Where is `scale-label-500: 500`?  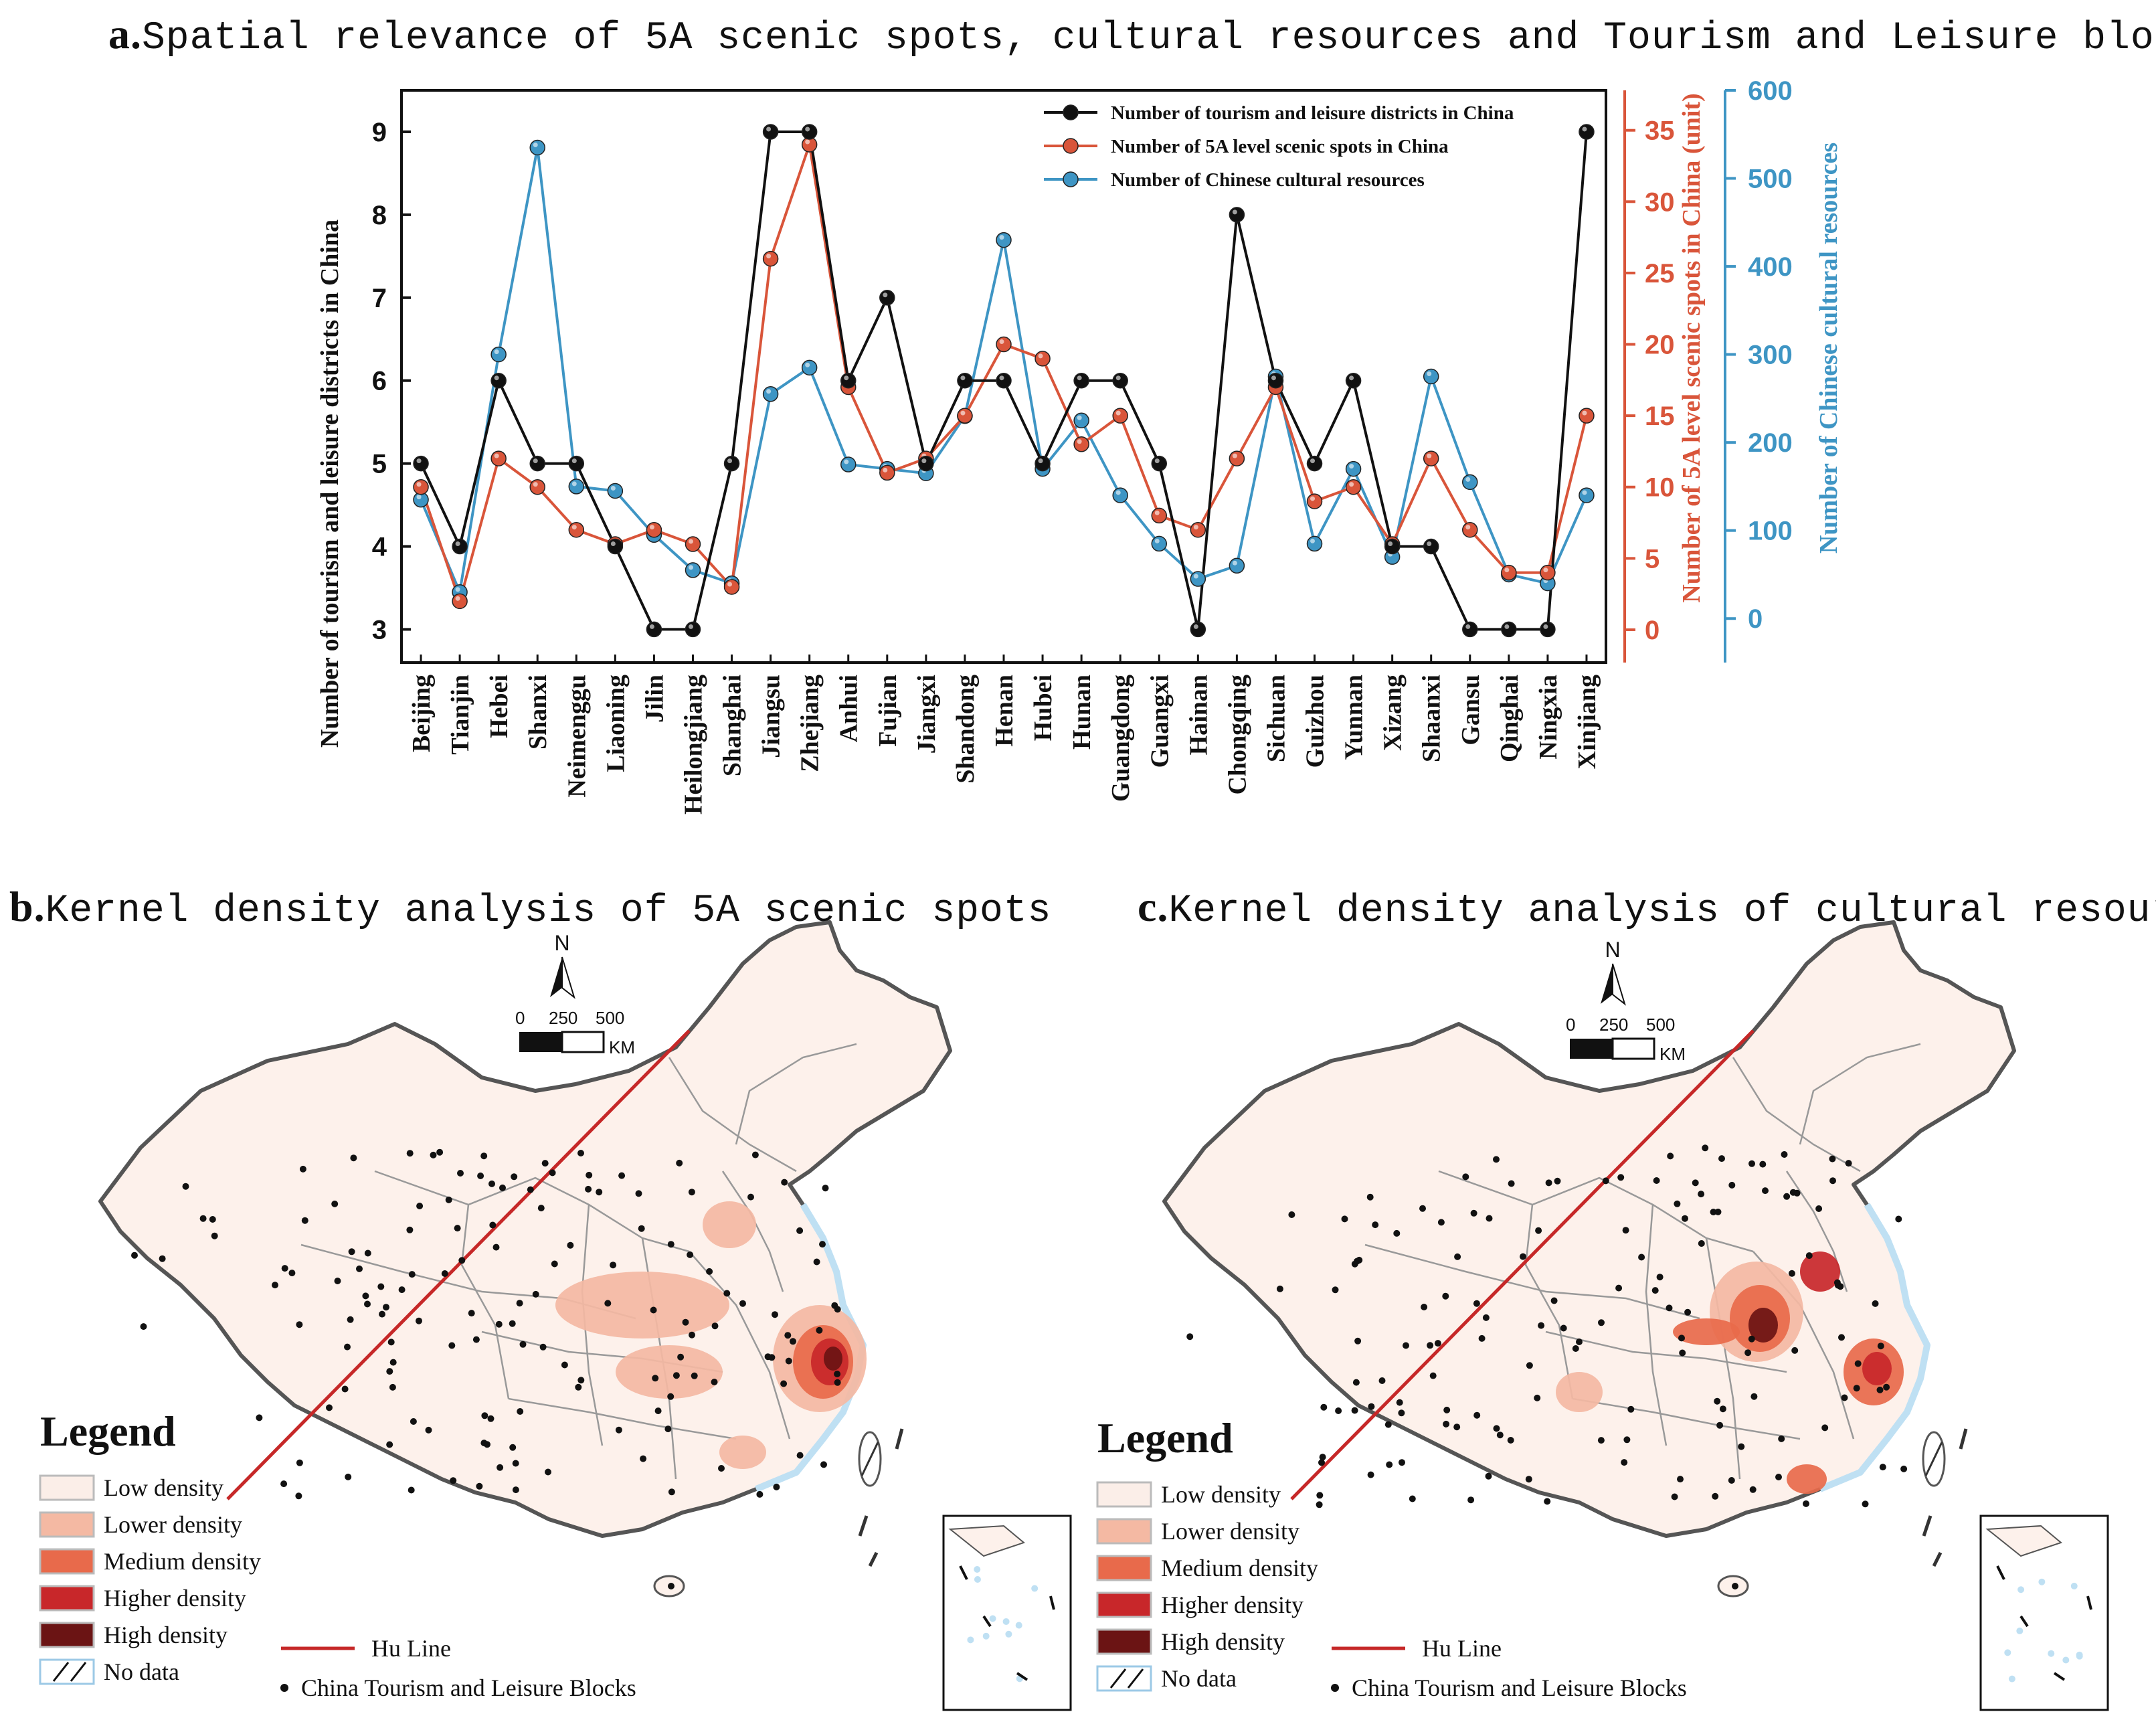
scale-label-500: 500 is located at coordinates (610, 1018).